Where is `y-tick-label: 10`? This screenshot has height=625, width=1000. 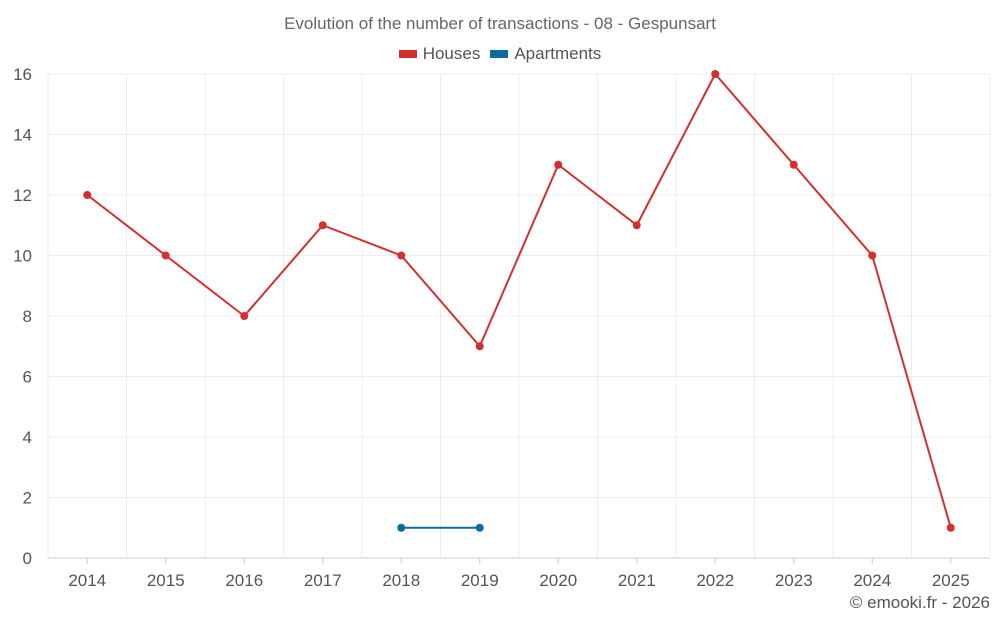 y-tick-label: 10 is located at coordinates (22, 256).